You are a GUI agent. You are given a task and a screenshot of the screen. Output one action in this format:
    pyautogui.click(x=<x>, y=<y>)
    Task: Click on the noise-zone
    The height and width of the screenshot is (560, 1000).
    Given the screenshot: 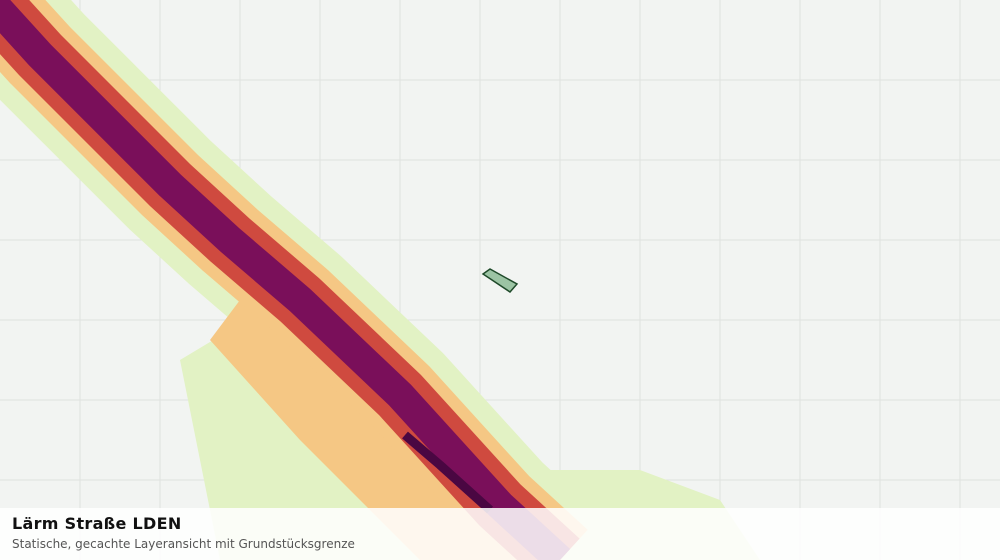 What is the action you would take?
    pyautogui.click(x=448, y=472)
    